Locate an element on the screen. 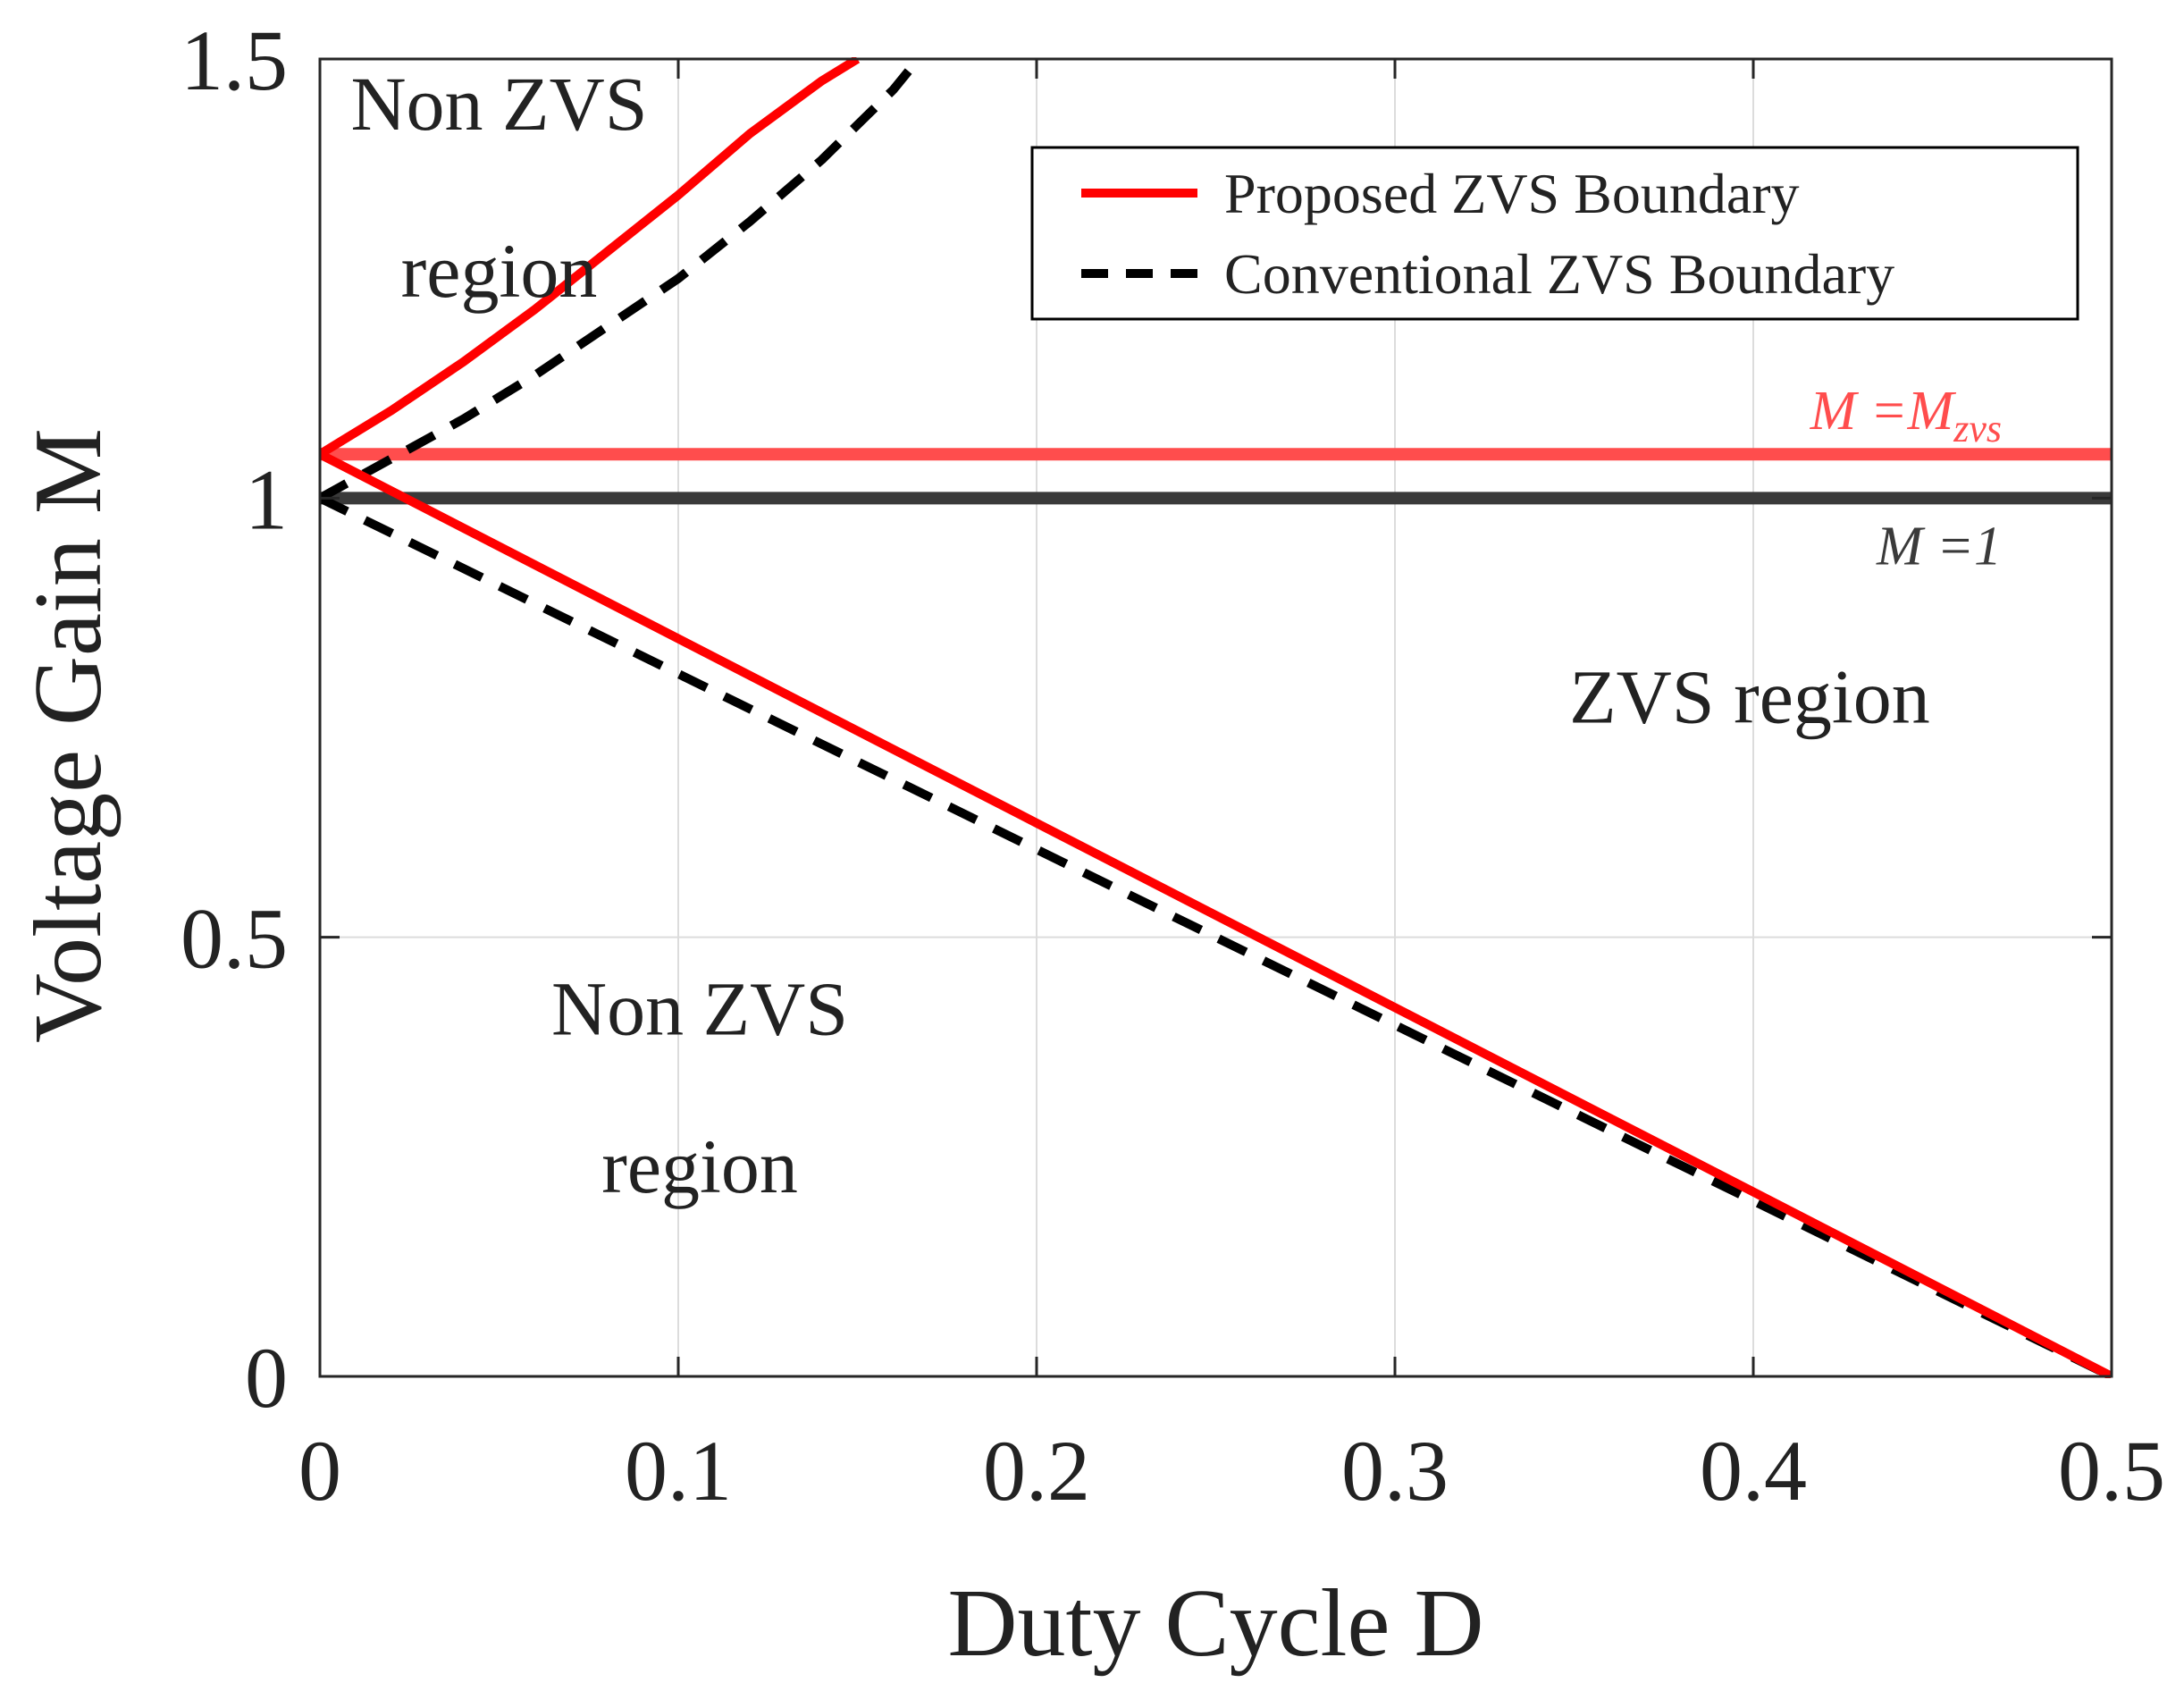 The height and width of the screenshot is (1691, 2184). x-tick-label: 0 is located at coordinates (319, 1471).